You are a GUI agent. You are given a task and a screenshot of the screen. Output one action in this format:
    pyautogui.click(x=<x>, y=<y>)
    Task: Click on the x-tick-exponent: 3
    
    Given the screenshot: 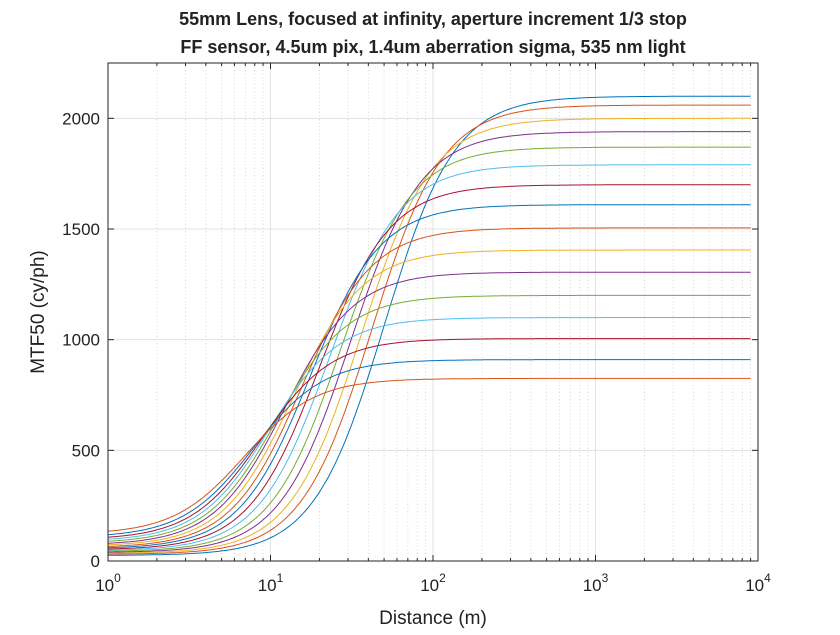 What is the action you would take?
    pyautogui.click(x=605, y=578)
    